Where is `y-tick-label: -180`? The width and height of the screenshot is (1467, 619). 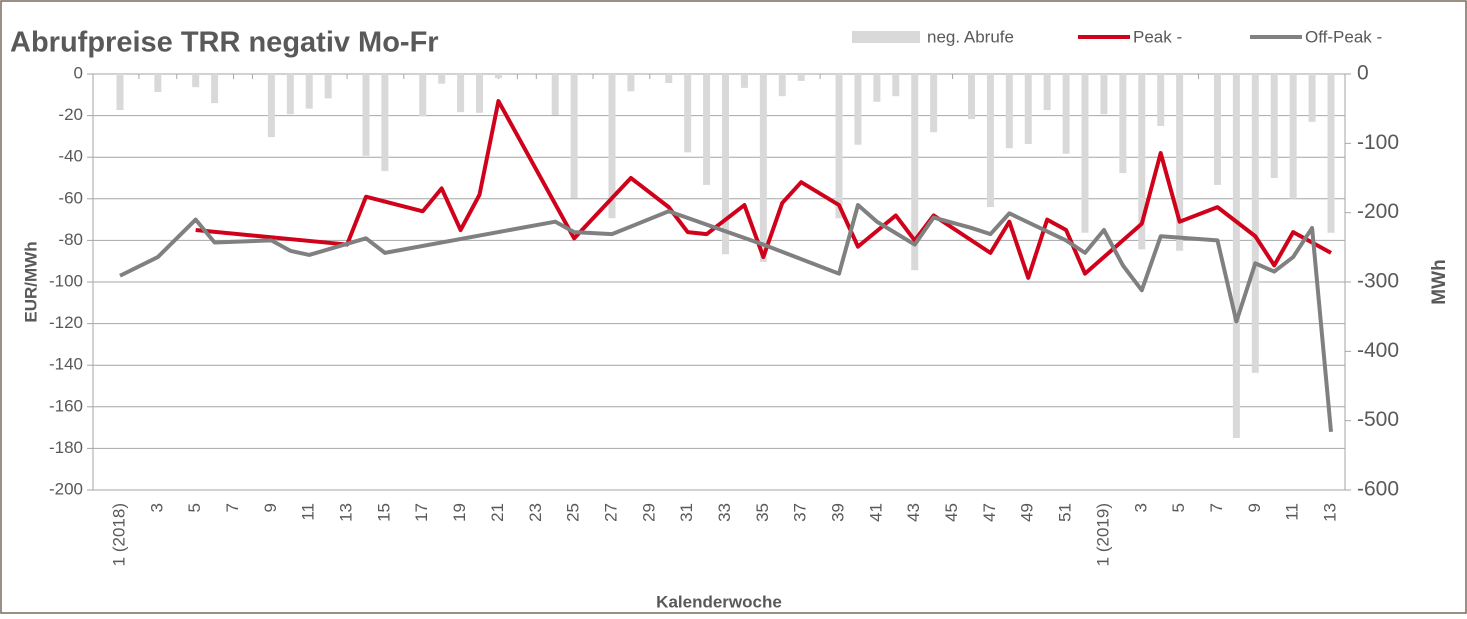
y-tick-label: -180 is located at coordinates (66, 447).